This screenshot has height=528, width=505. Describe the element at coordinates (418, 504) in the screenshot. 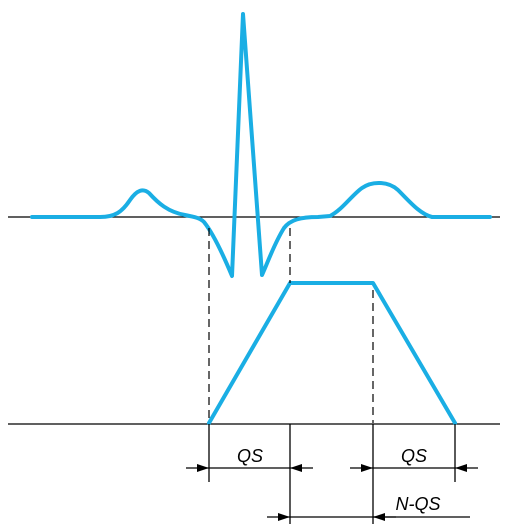

I see `n-qs-label: N-QS` at that location.